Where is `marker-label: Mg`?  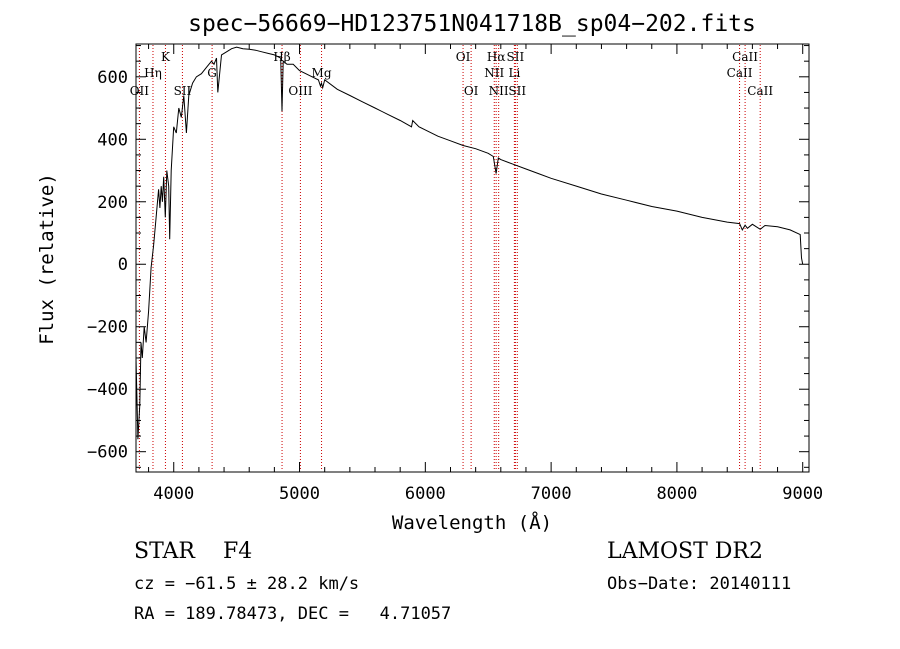 marker-label: Mg is located at coordinates (322, 73).